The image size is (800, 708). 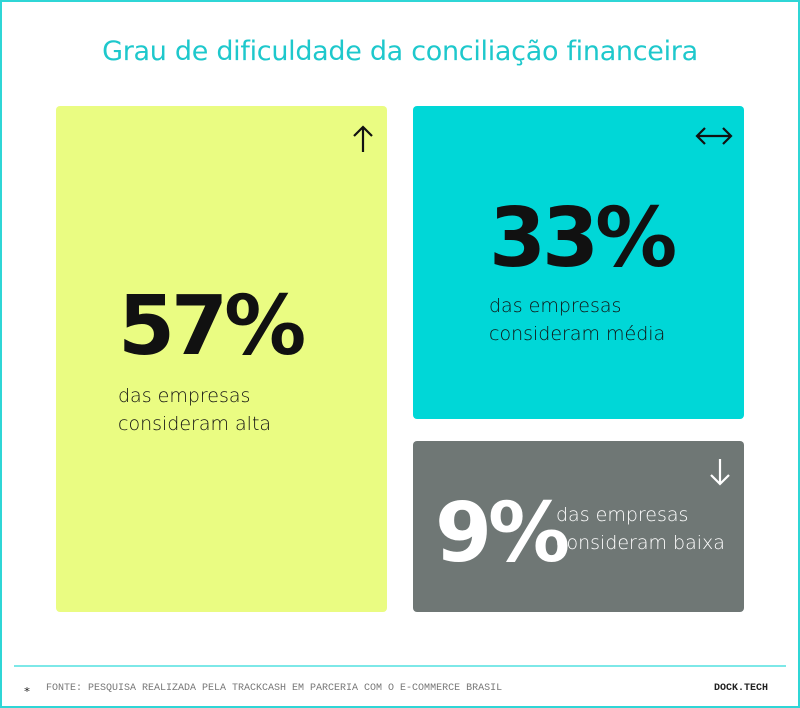 I want to click on card-low: 9% das empresas consideram baixa, so click(x=578, y=526).